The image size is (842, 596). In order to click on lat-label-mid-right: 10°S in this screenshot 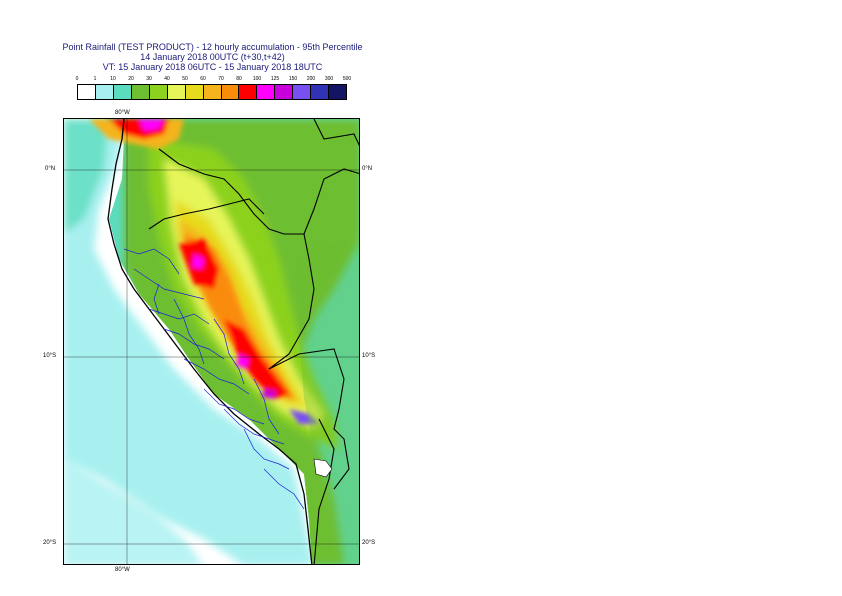, I will do `click(369, 356)`.